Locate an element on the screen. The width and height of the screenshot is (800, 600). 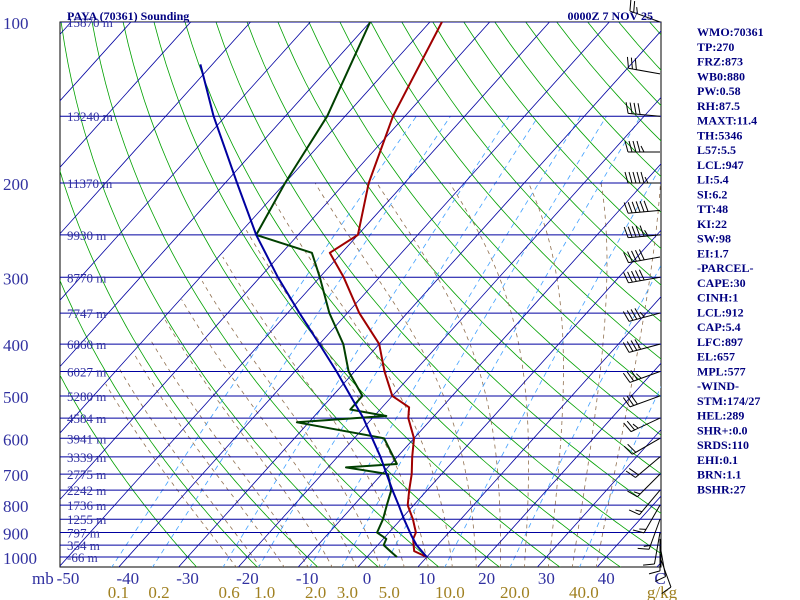
height-label: 4584 m is located at coordinates (86, 418).